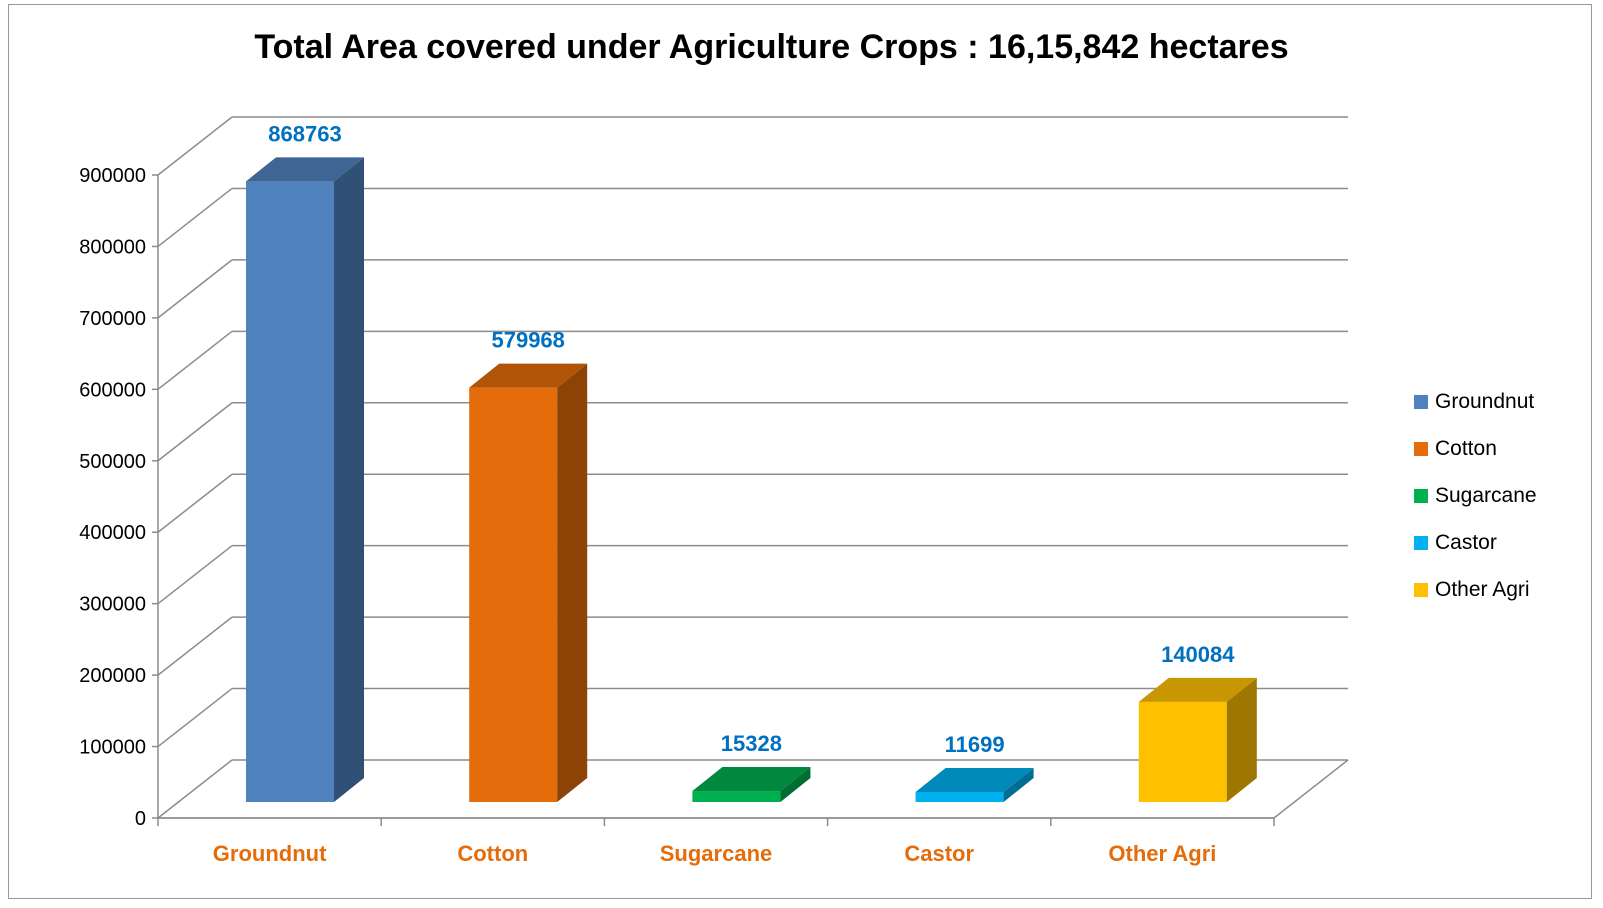 The height and width of the screenshot is (908, 1603). What do you see at coordinates (1421, 401) in the screenshot?
I see `legend-swatch-groundnut` at bounding box center [1421, 401].